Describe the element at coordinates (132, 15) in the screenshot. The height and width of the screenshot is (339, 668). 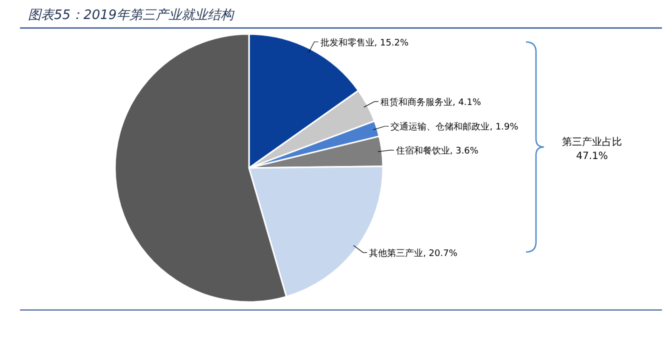
I see `chart-title: 图表55：2019年第三产业就业结构` at that location.